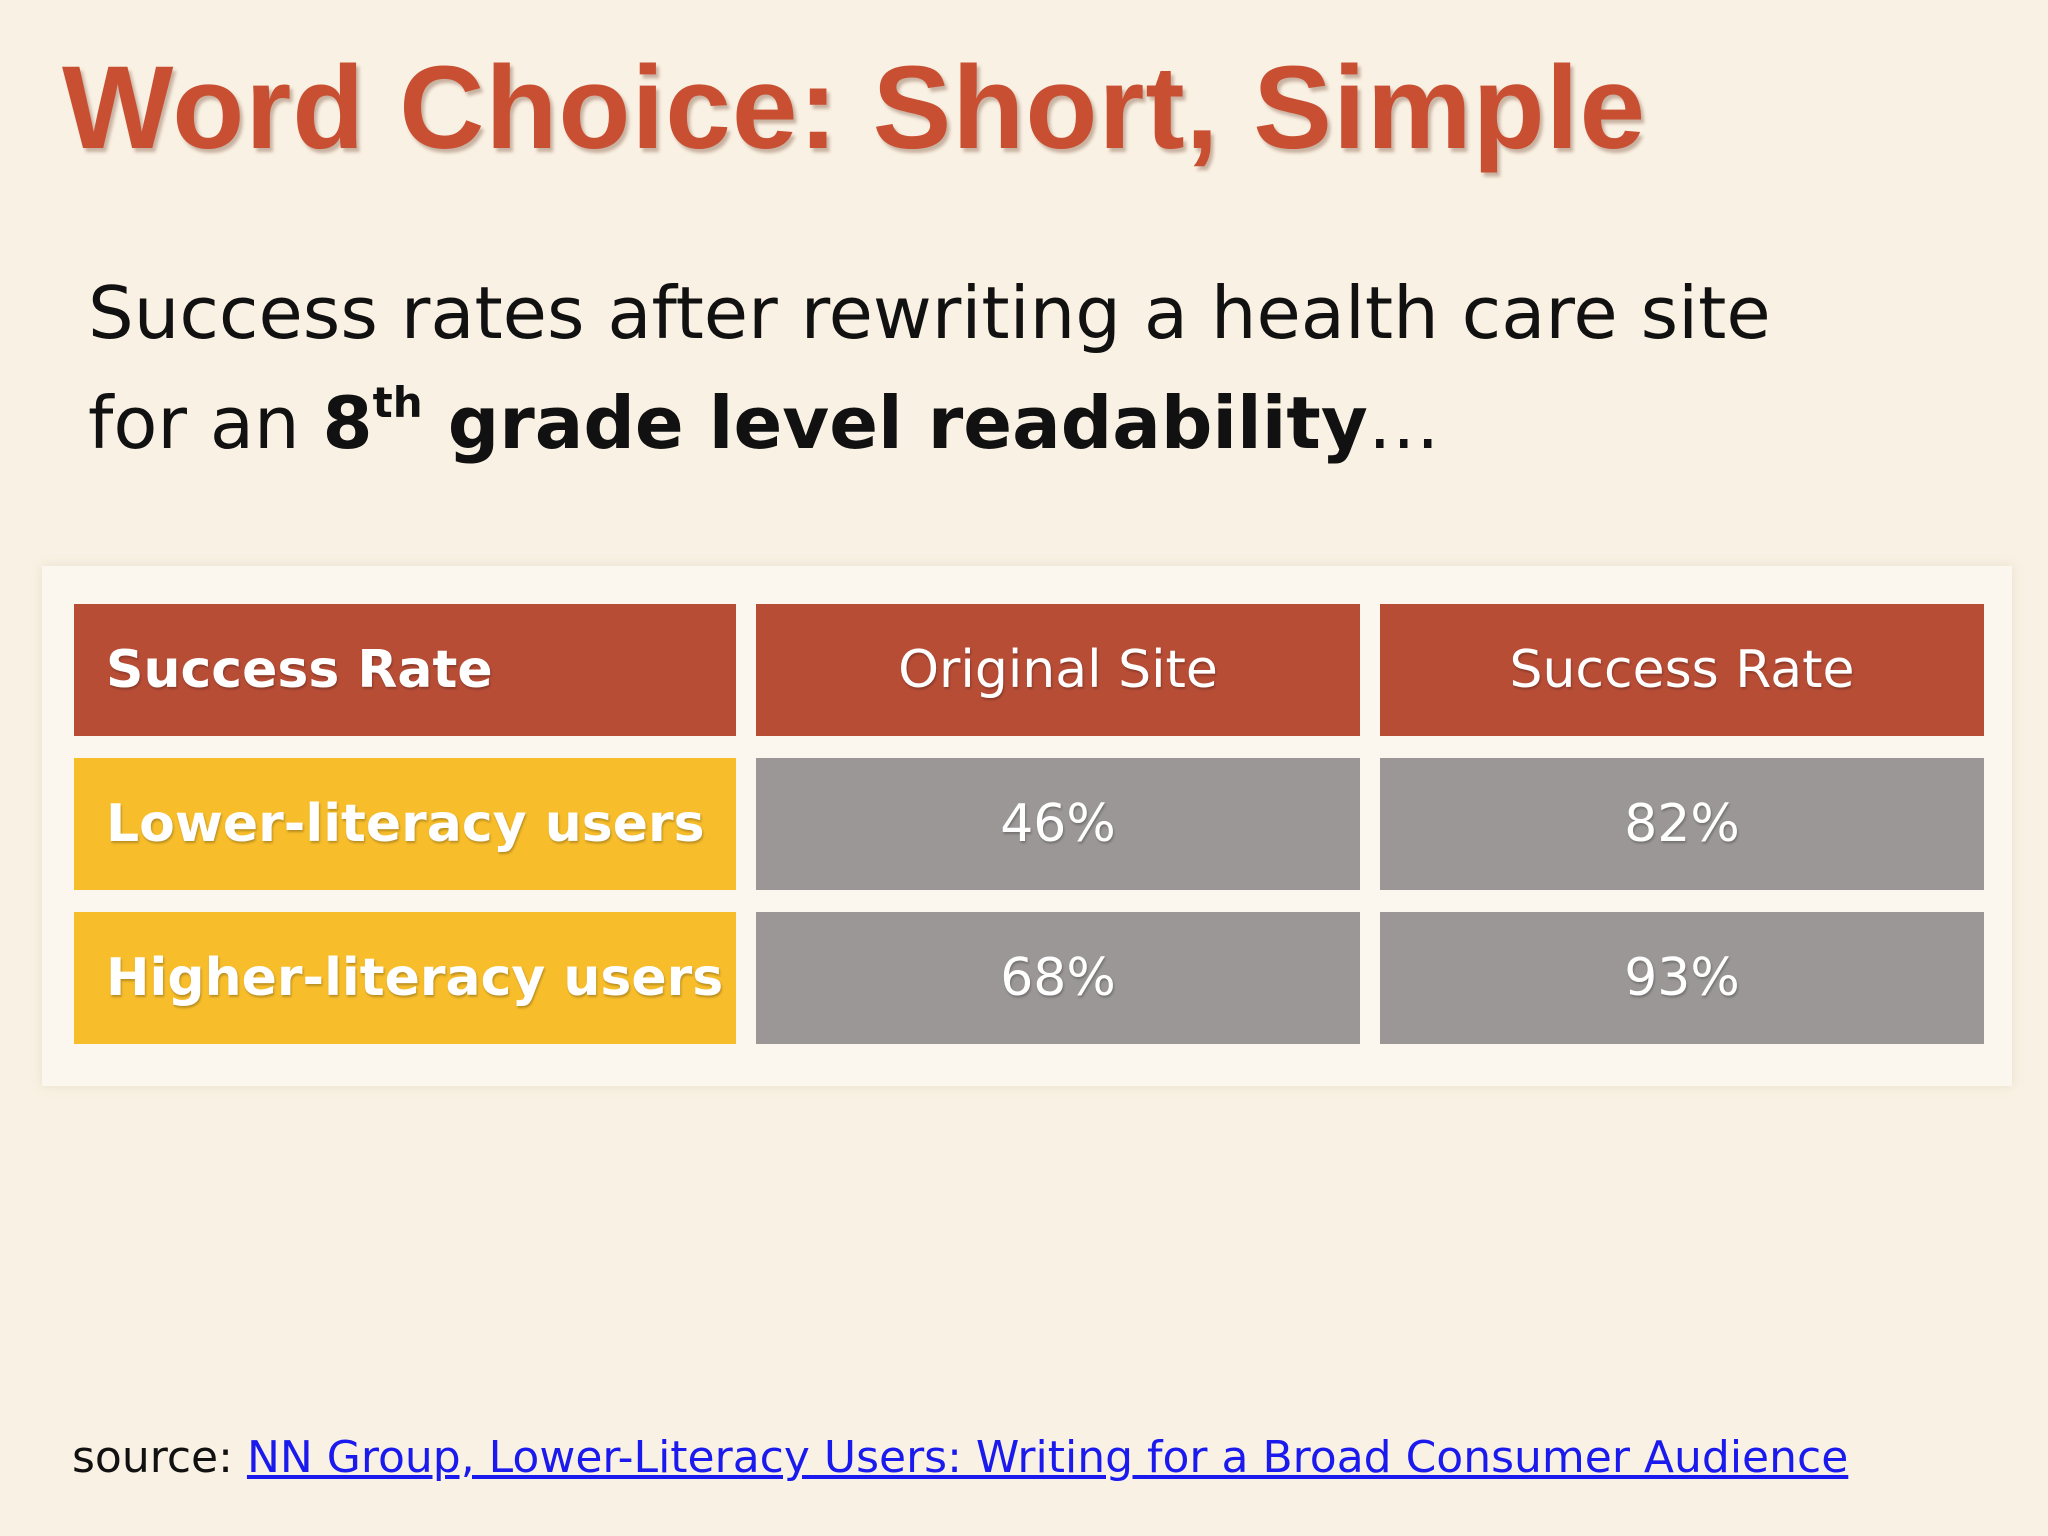  What do you see at coordinates (405, 978) in the screenshot?
I see `row-label-higher-literacy: Higher-literacy users` at bounding box center [405, 978].